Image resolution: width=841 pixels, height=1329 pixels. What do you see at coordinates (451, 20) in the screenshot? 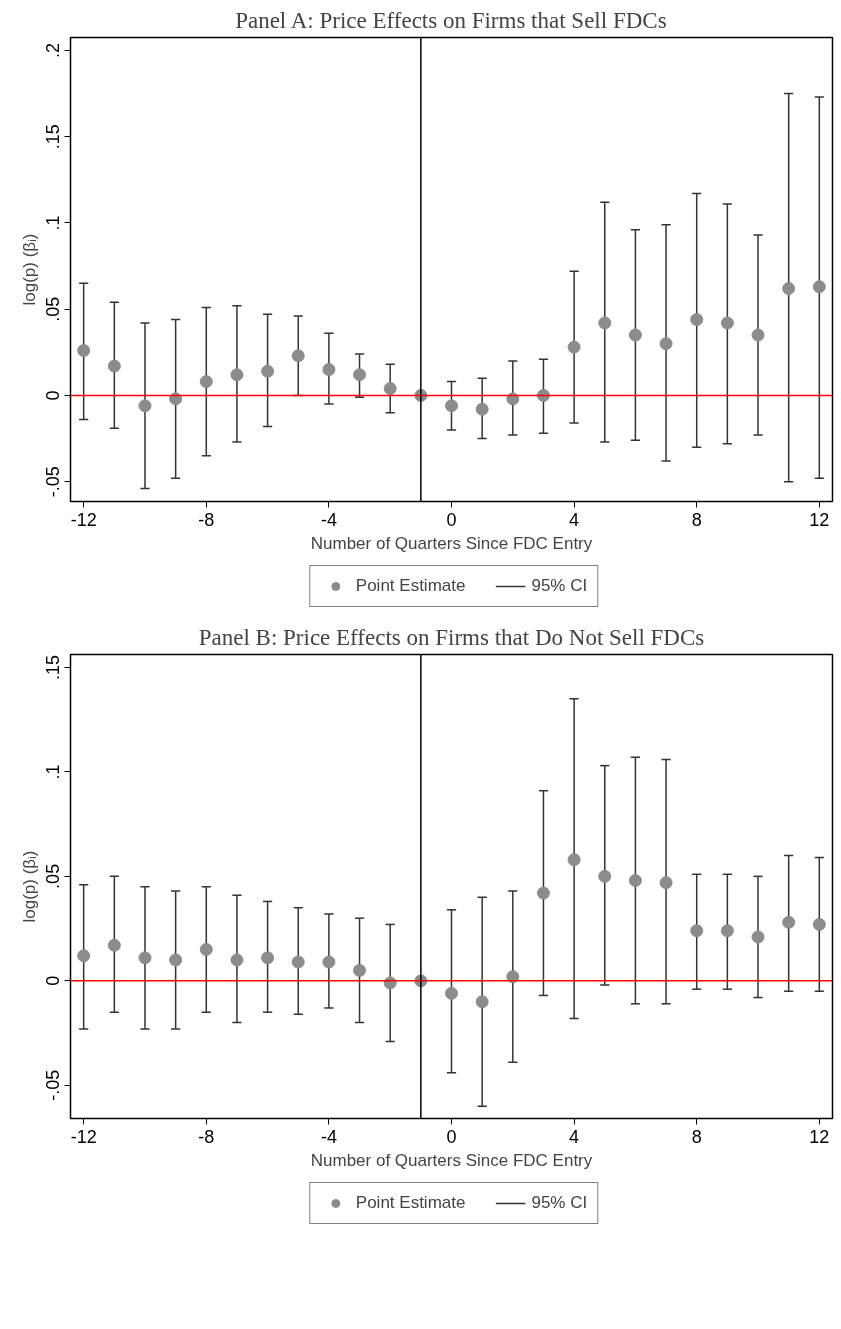
I see `chart-title: Panel A: Price Effects on Firms that Sell FDCs` at bounding box center [451, 20].